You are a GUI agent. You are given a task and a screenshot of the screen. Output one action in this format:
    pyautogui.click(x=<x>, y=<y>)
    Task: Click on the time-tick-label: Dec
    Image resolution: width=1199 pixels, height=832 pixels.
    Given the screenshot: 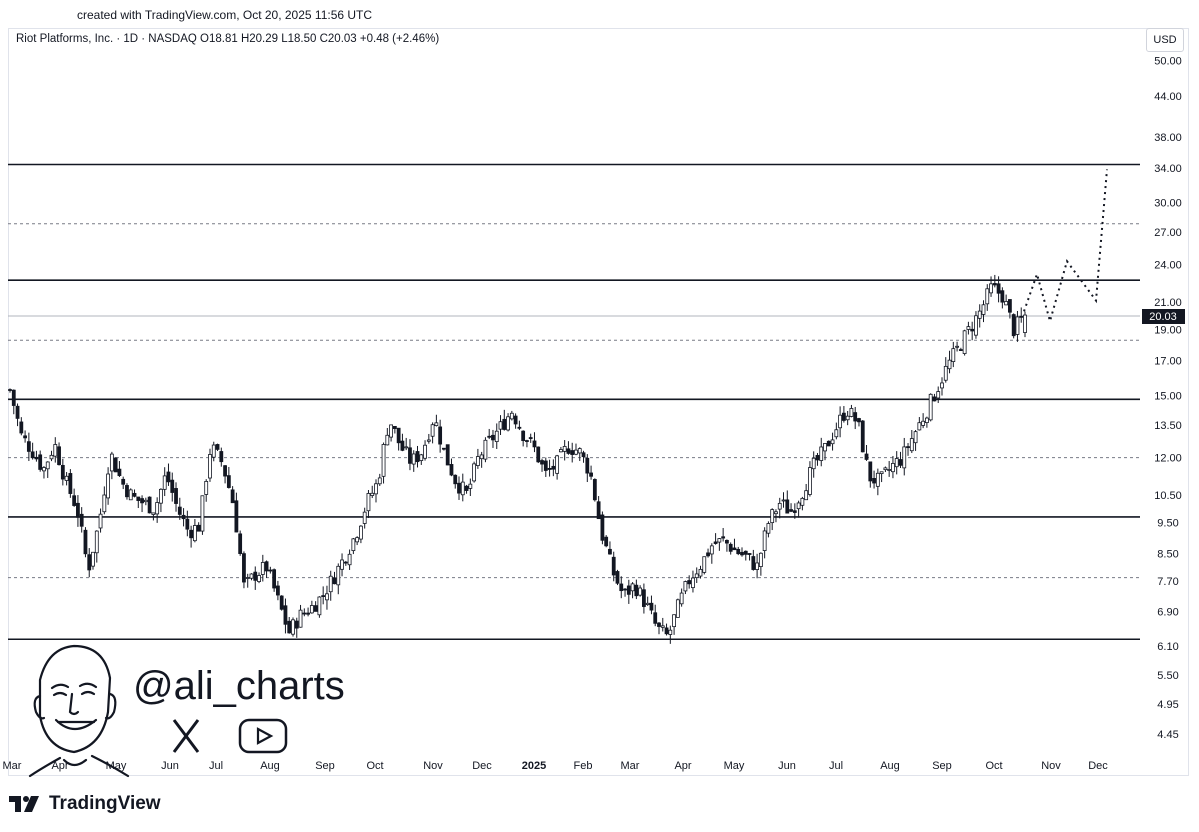 What is the action you would take?
    pyautogui.click(x=482, y=766)
    